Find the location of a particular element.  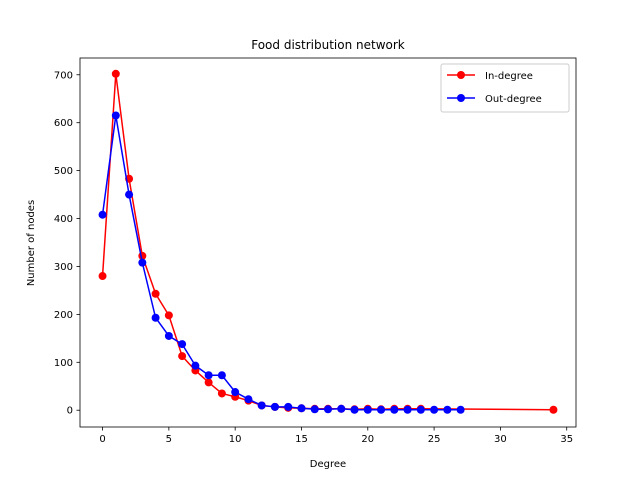

x-tick-label: 5 is located at coordinates (169, 439).